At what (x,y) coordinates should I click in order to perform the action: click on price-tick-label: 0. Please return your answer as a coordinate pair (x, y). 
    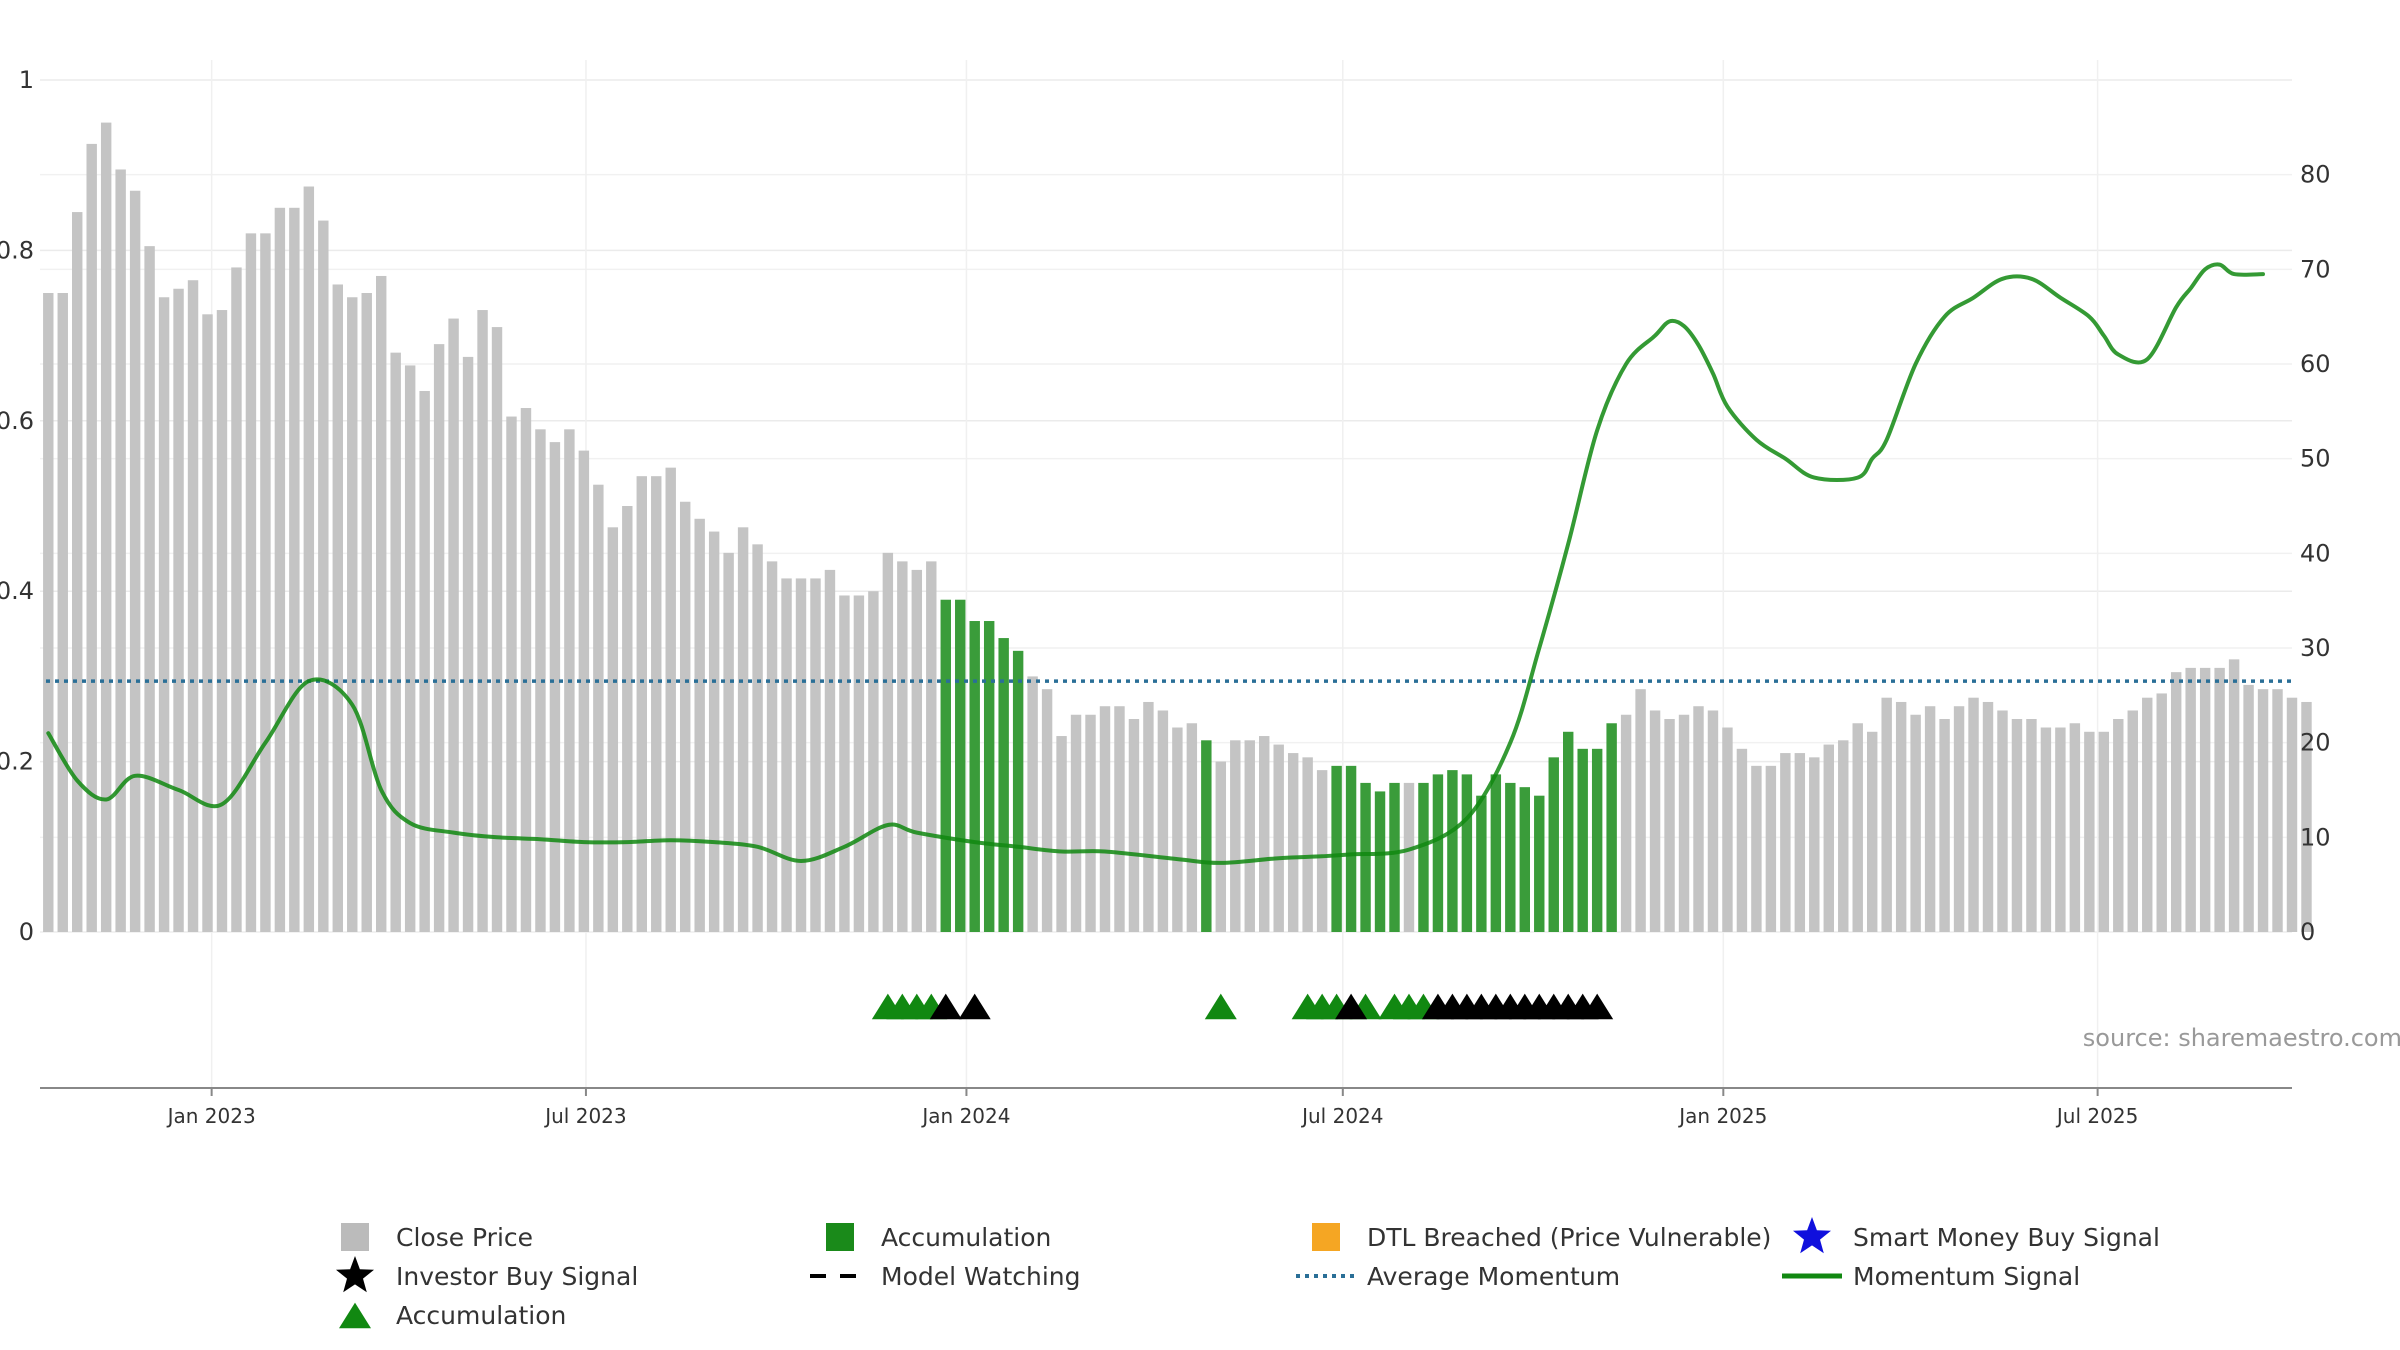
    Looking at the image, I should click on (26, 932).